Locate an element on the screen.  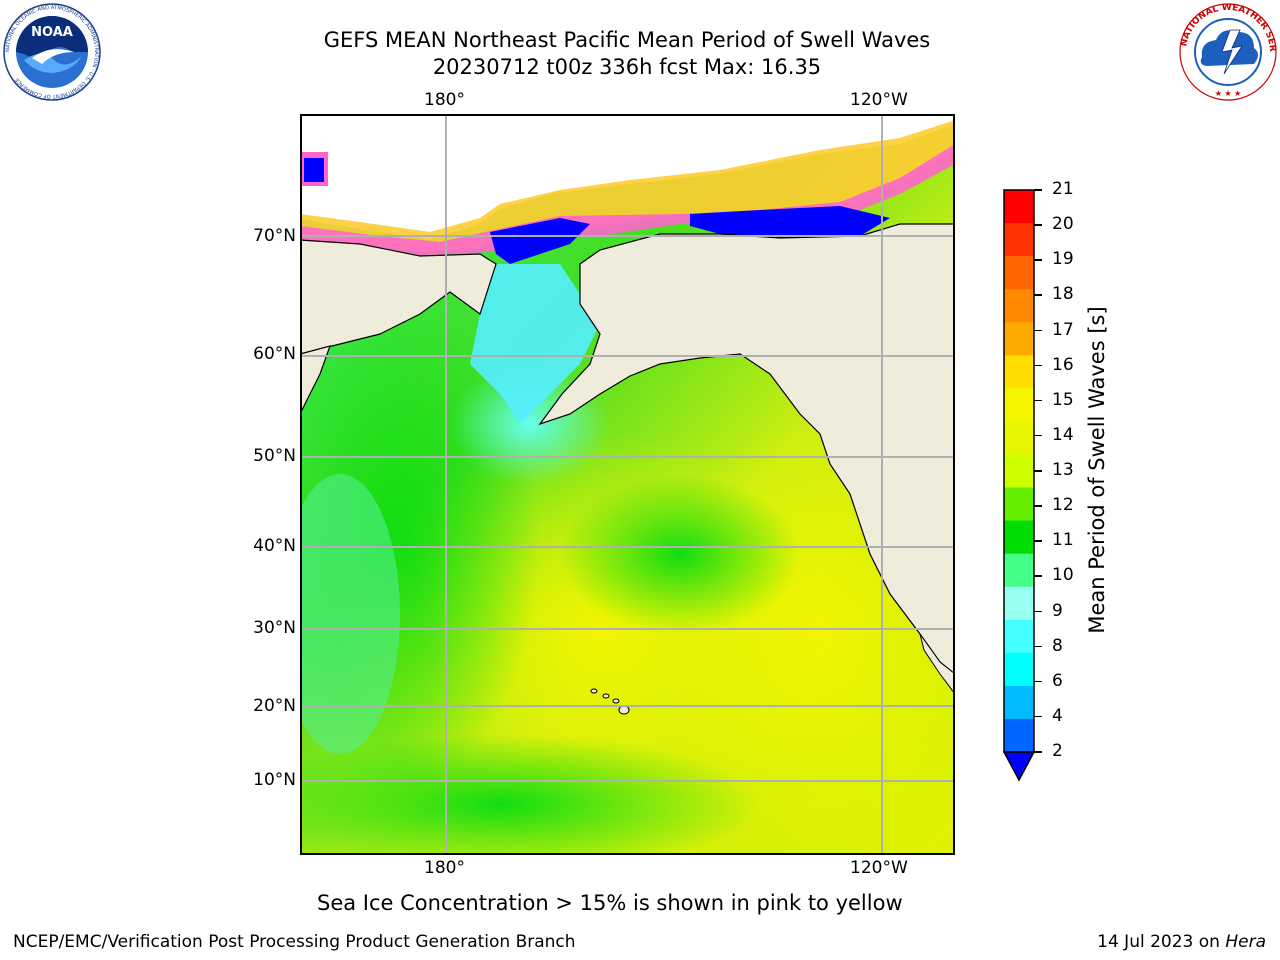
colorbar is located at coordinates (1019, 485).